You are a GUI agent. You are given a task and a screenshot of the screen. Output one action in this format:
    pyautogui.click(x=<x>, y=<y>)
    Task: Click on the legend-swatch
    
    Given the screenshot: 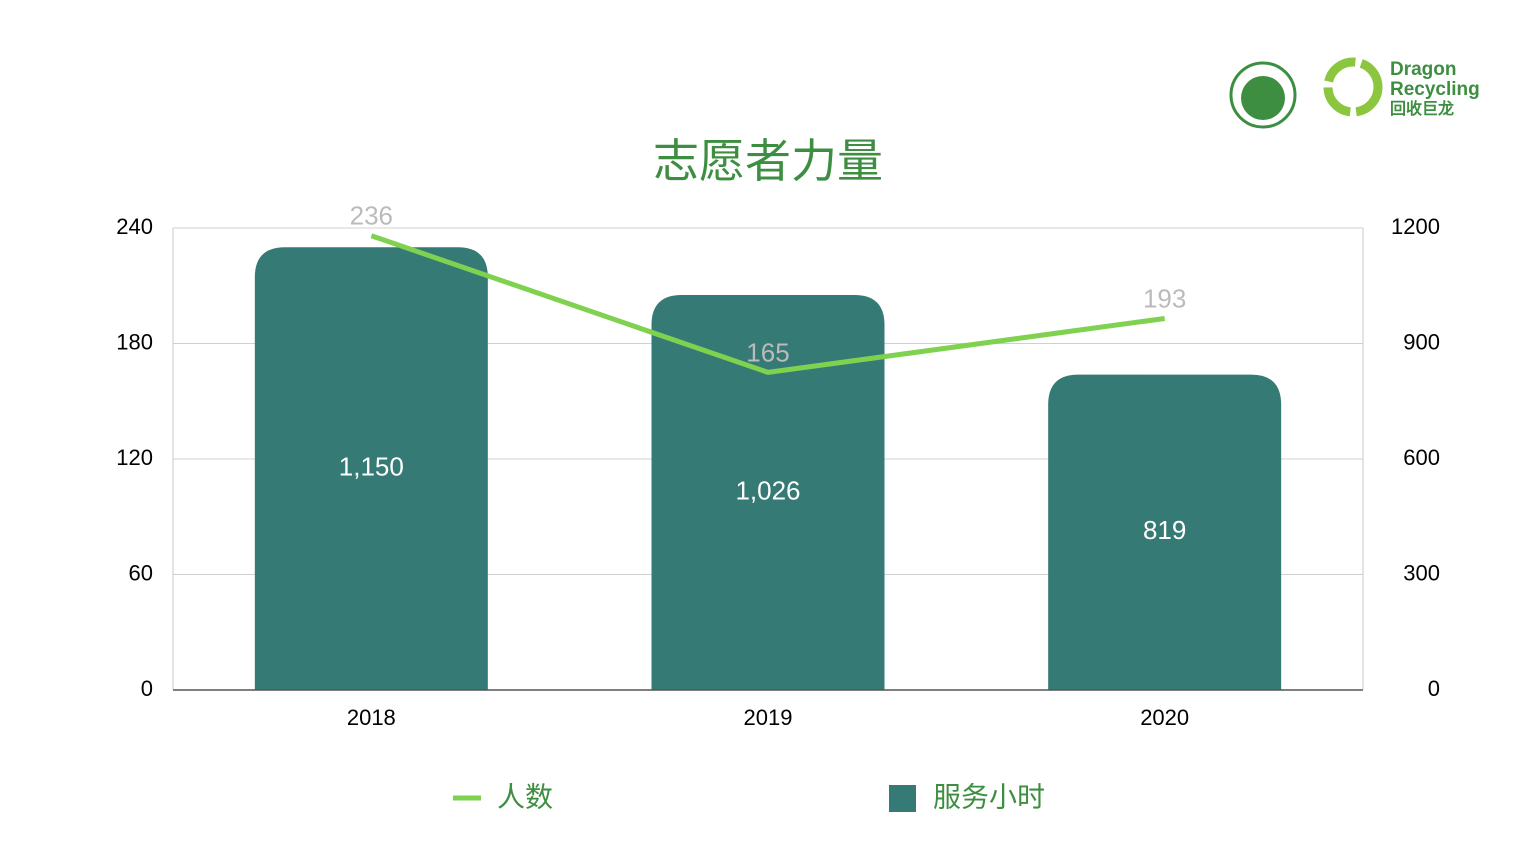 What is the action you would take?
    pyautogui.click(x=902, y=798)
    